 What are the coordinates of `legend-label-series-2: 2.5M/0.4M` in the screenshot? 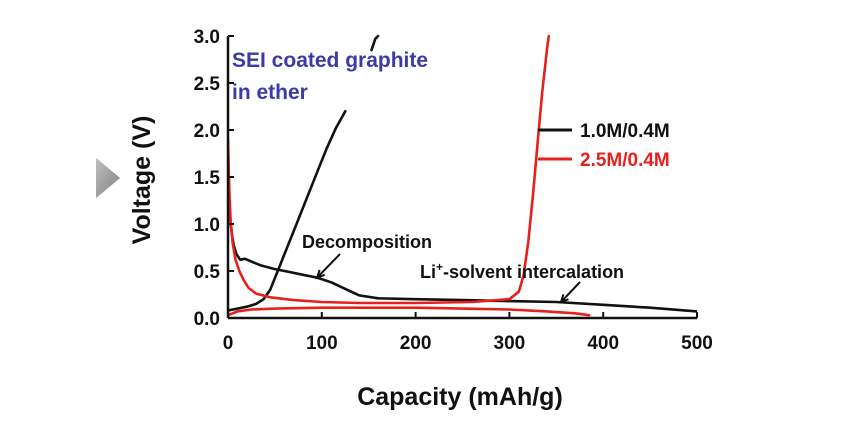 It's located at (625, 160).